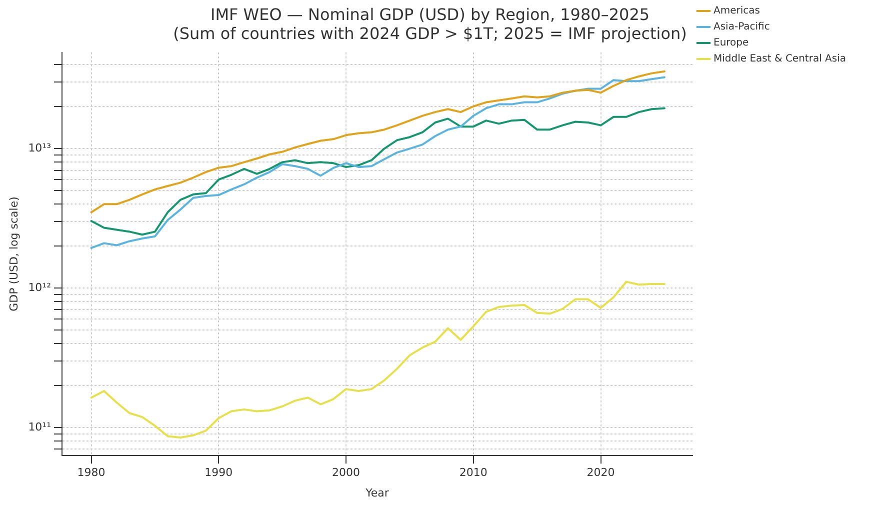 This screenshot has width=870, height=508. Describe the element at coordinates (91, 473) in the screenshot. I see `x-tick-label: 1980` at that location.